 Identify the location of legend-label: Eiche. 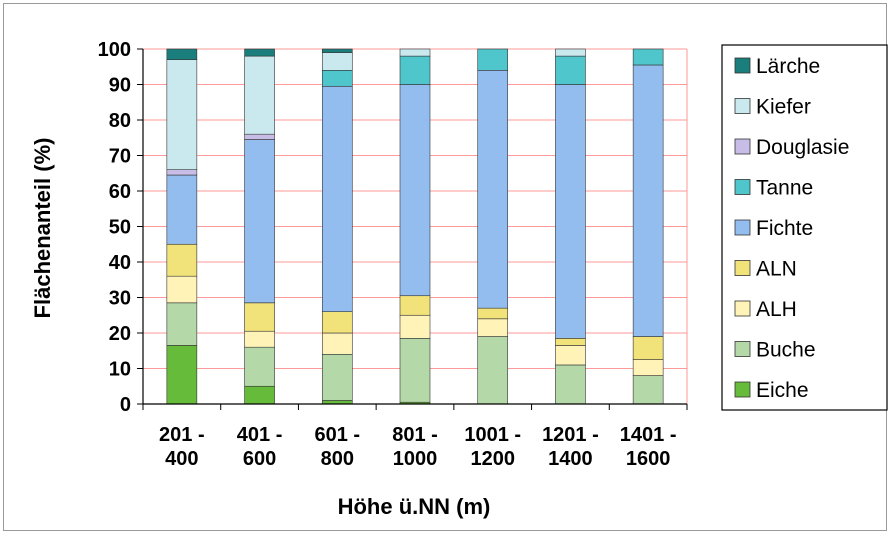
(782, 390).